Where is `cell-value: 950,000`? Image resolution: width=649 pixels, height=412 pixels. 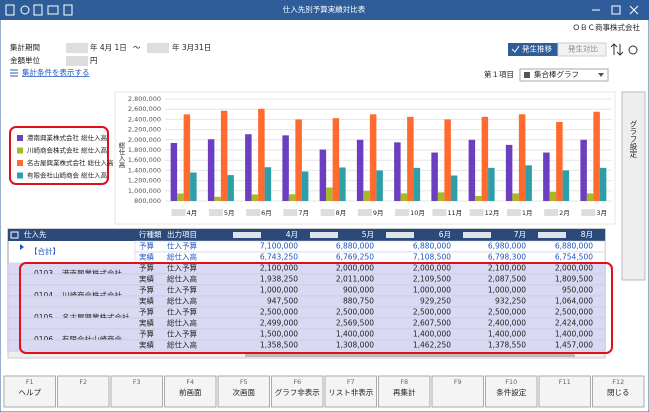
cell-value: 950,000 is located at coordinates (577, 290).